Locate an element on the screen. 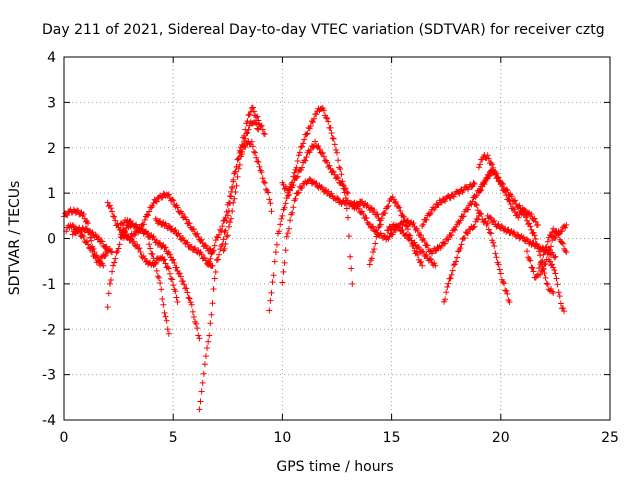 Image resolution: width=640 pixels, height=480 pixels. y-tick-label: 1 is located at coordinates (51, 194).